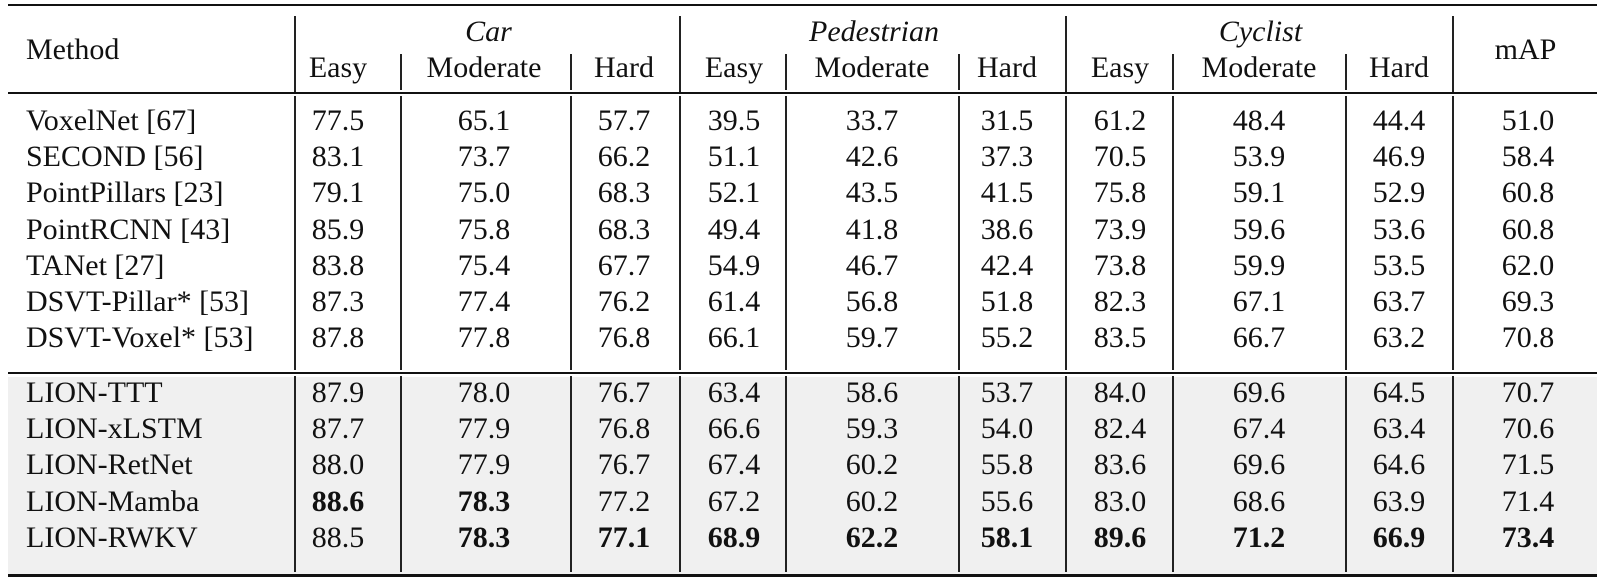 Image resolution: width=1603 pixels, height=586 pixels. What do you see at coordinates (1173, 233) in the screenshot?
I see `vrule-sub-4-top` at bounding box center [1173, 233].